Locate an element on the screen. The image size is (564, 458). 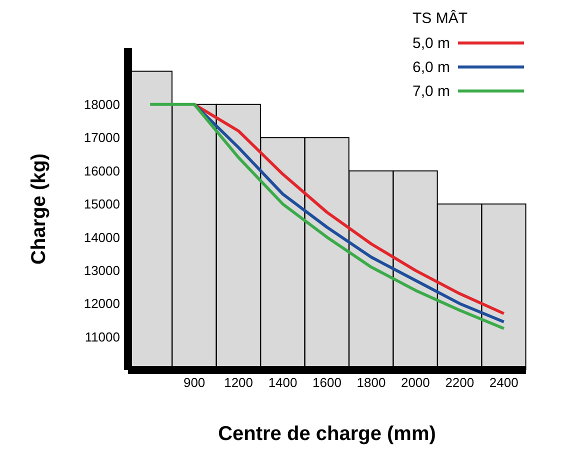
x-tick-label: 1200 is located at coordinates (239, 382).